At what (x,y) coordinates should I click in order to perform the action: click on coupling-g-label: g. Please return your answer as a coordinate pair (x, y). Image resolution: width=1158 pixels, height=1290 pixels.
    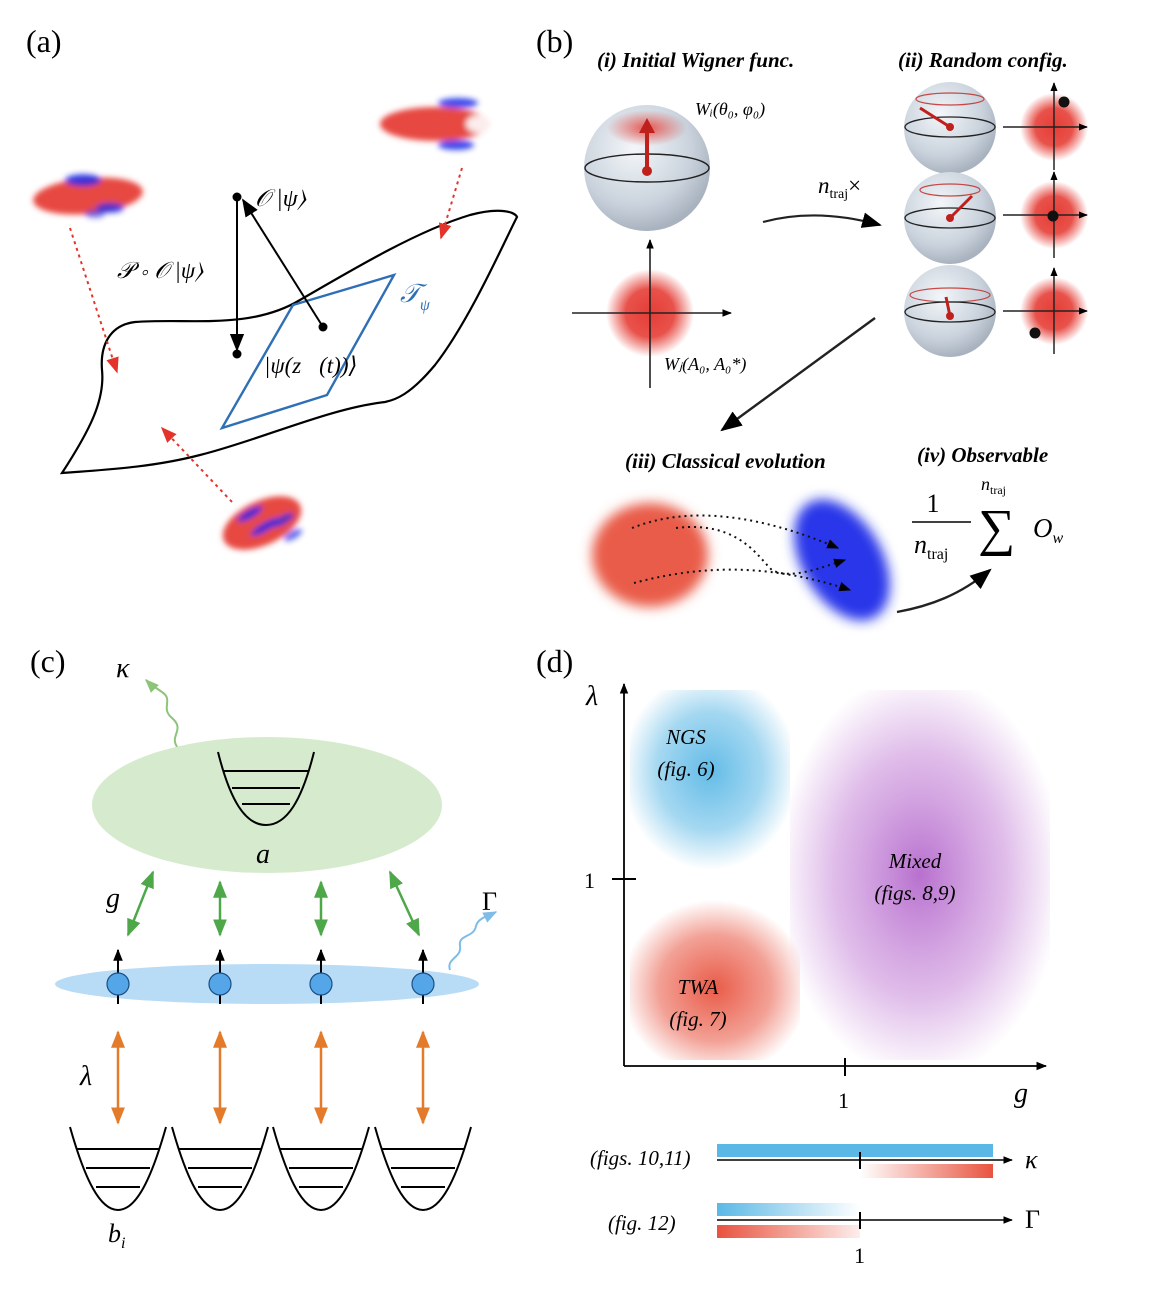
    Looking at the image, I should click on (113, 898).